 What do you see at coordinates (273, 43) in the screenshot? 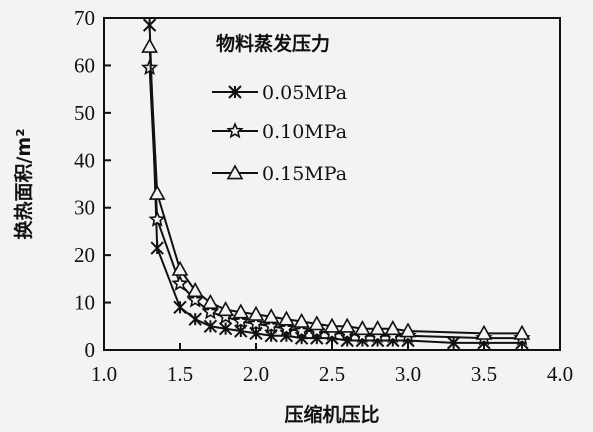
I see `legend-title: 物料蒸发压力` at bounding box center [273, 43].